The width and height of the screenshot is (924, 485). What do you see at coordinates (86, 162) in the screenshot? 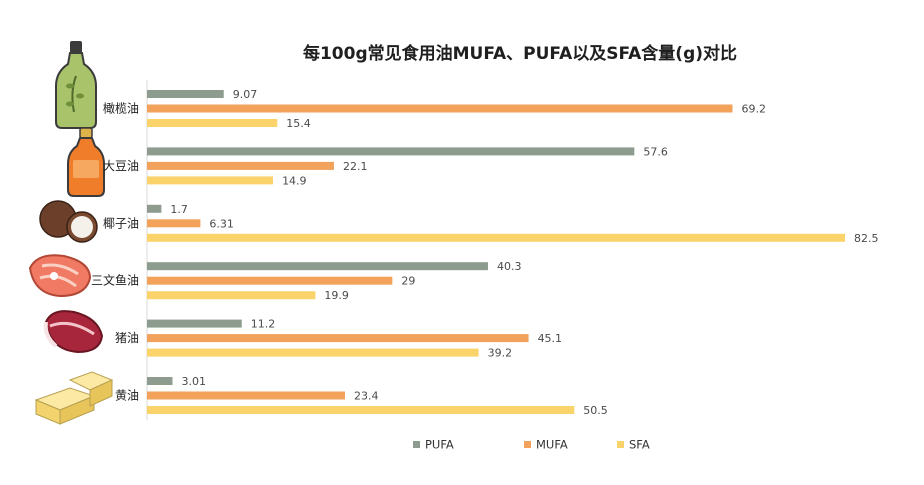
I see `soybean-oil-bottle-icon` at bounding box center [86, 162].